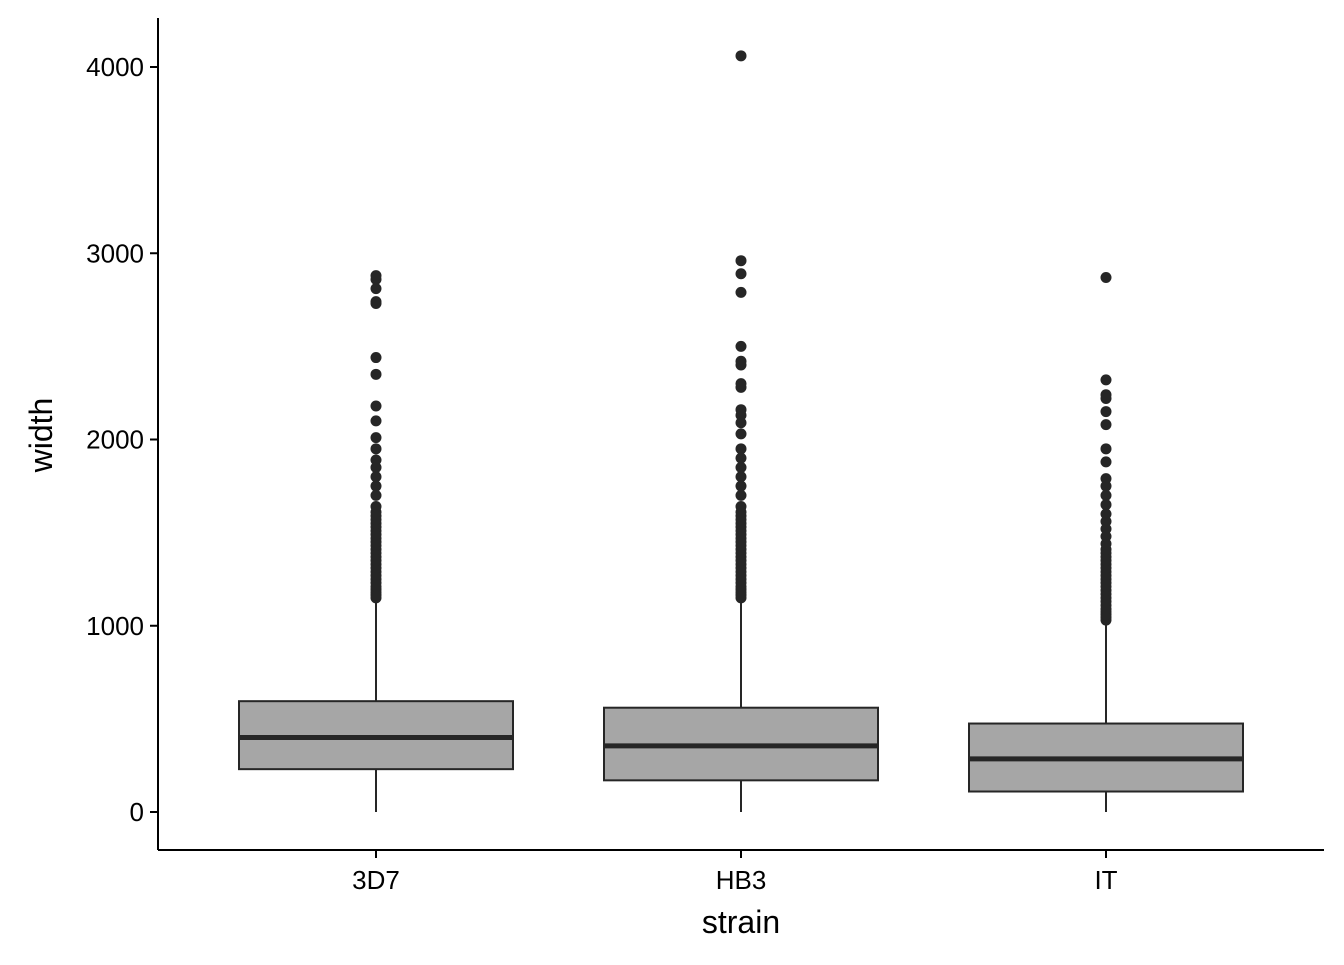 This screenshot has height=965, width=1344. Describe the element at coordinates (1105, 880) in the screenshot. I see `x-tick-label: IT` at that location.